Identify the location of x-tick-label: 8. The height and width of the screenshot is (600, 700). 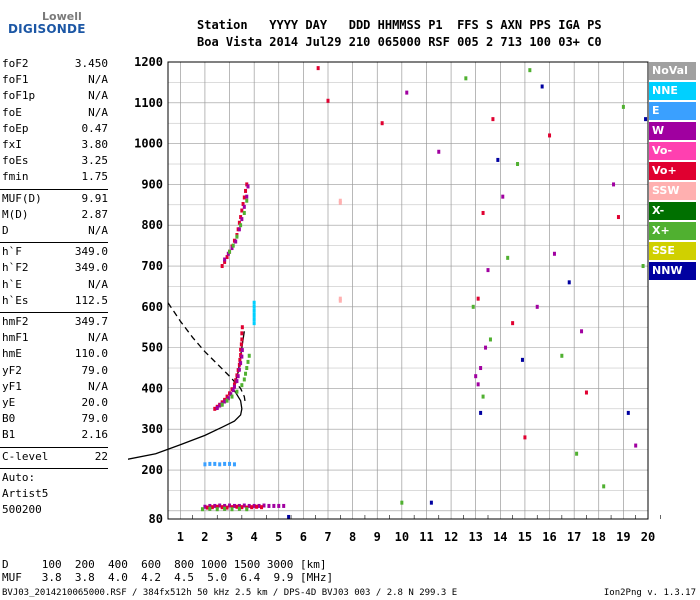
(352, 537).